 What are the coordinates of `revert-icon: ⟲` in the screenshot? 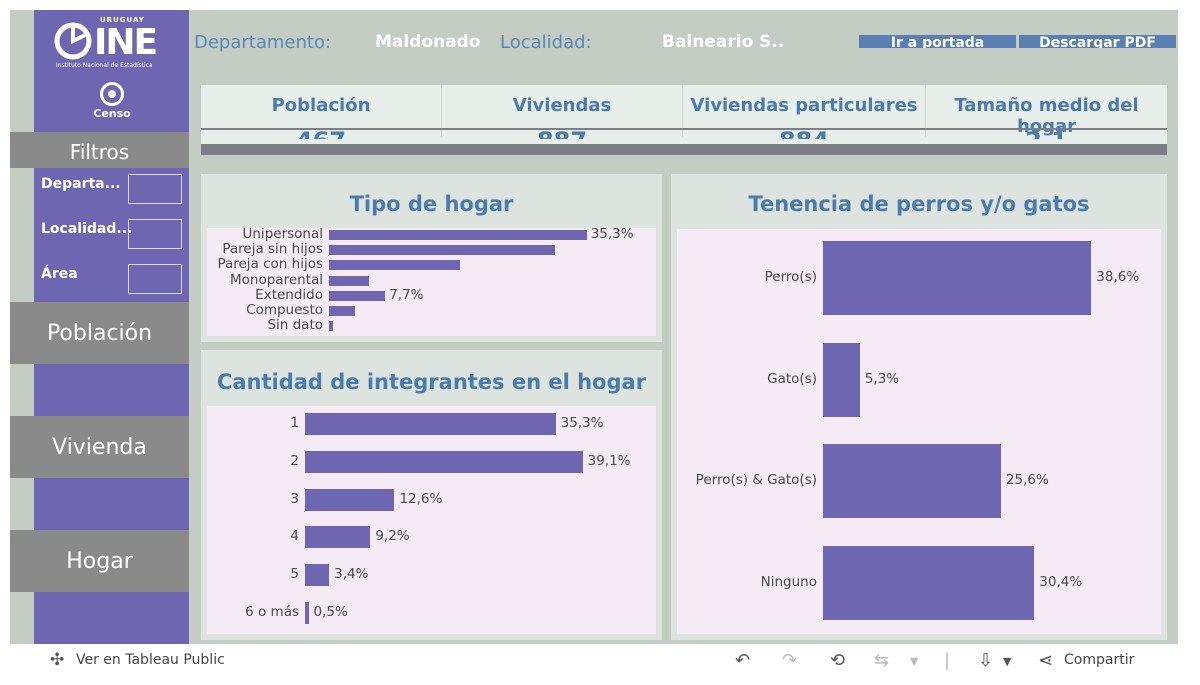 It's located at (838, 660).